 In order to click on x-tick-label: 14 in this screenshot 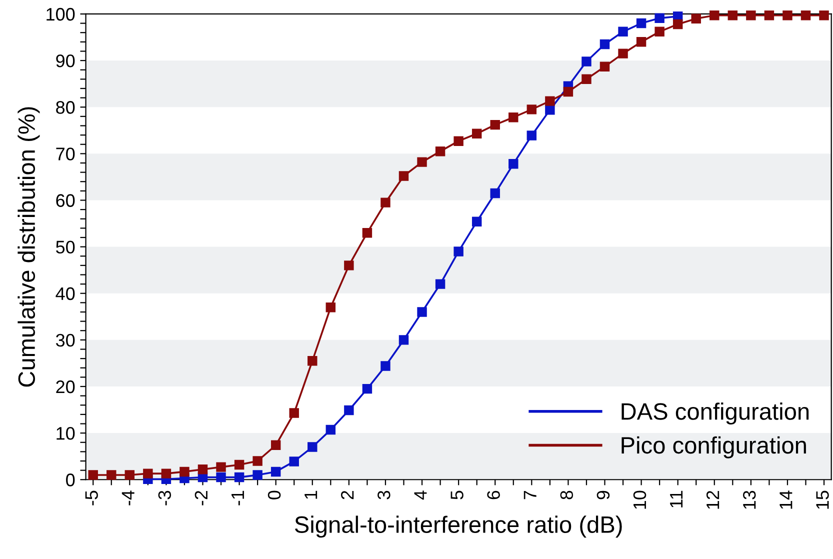, I will do `click(786, 499)`.